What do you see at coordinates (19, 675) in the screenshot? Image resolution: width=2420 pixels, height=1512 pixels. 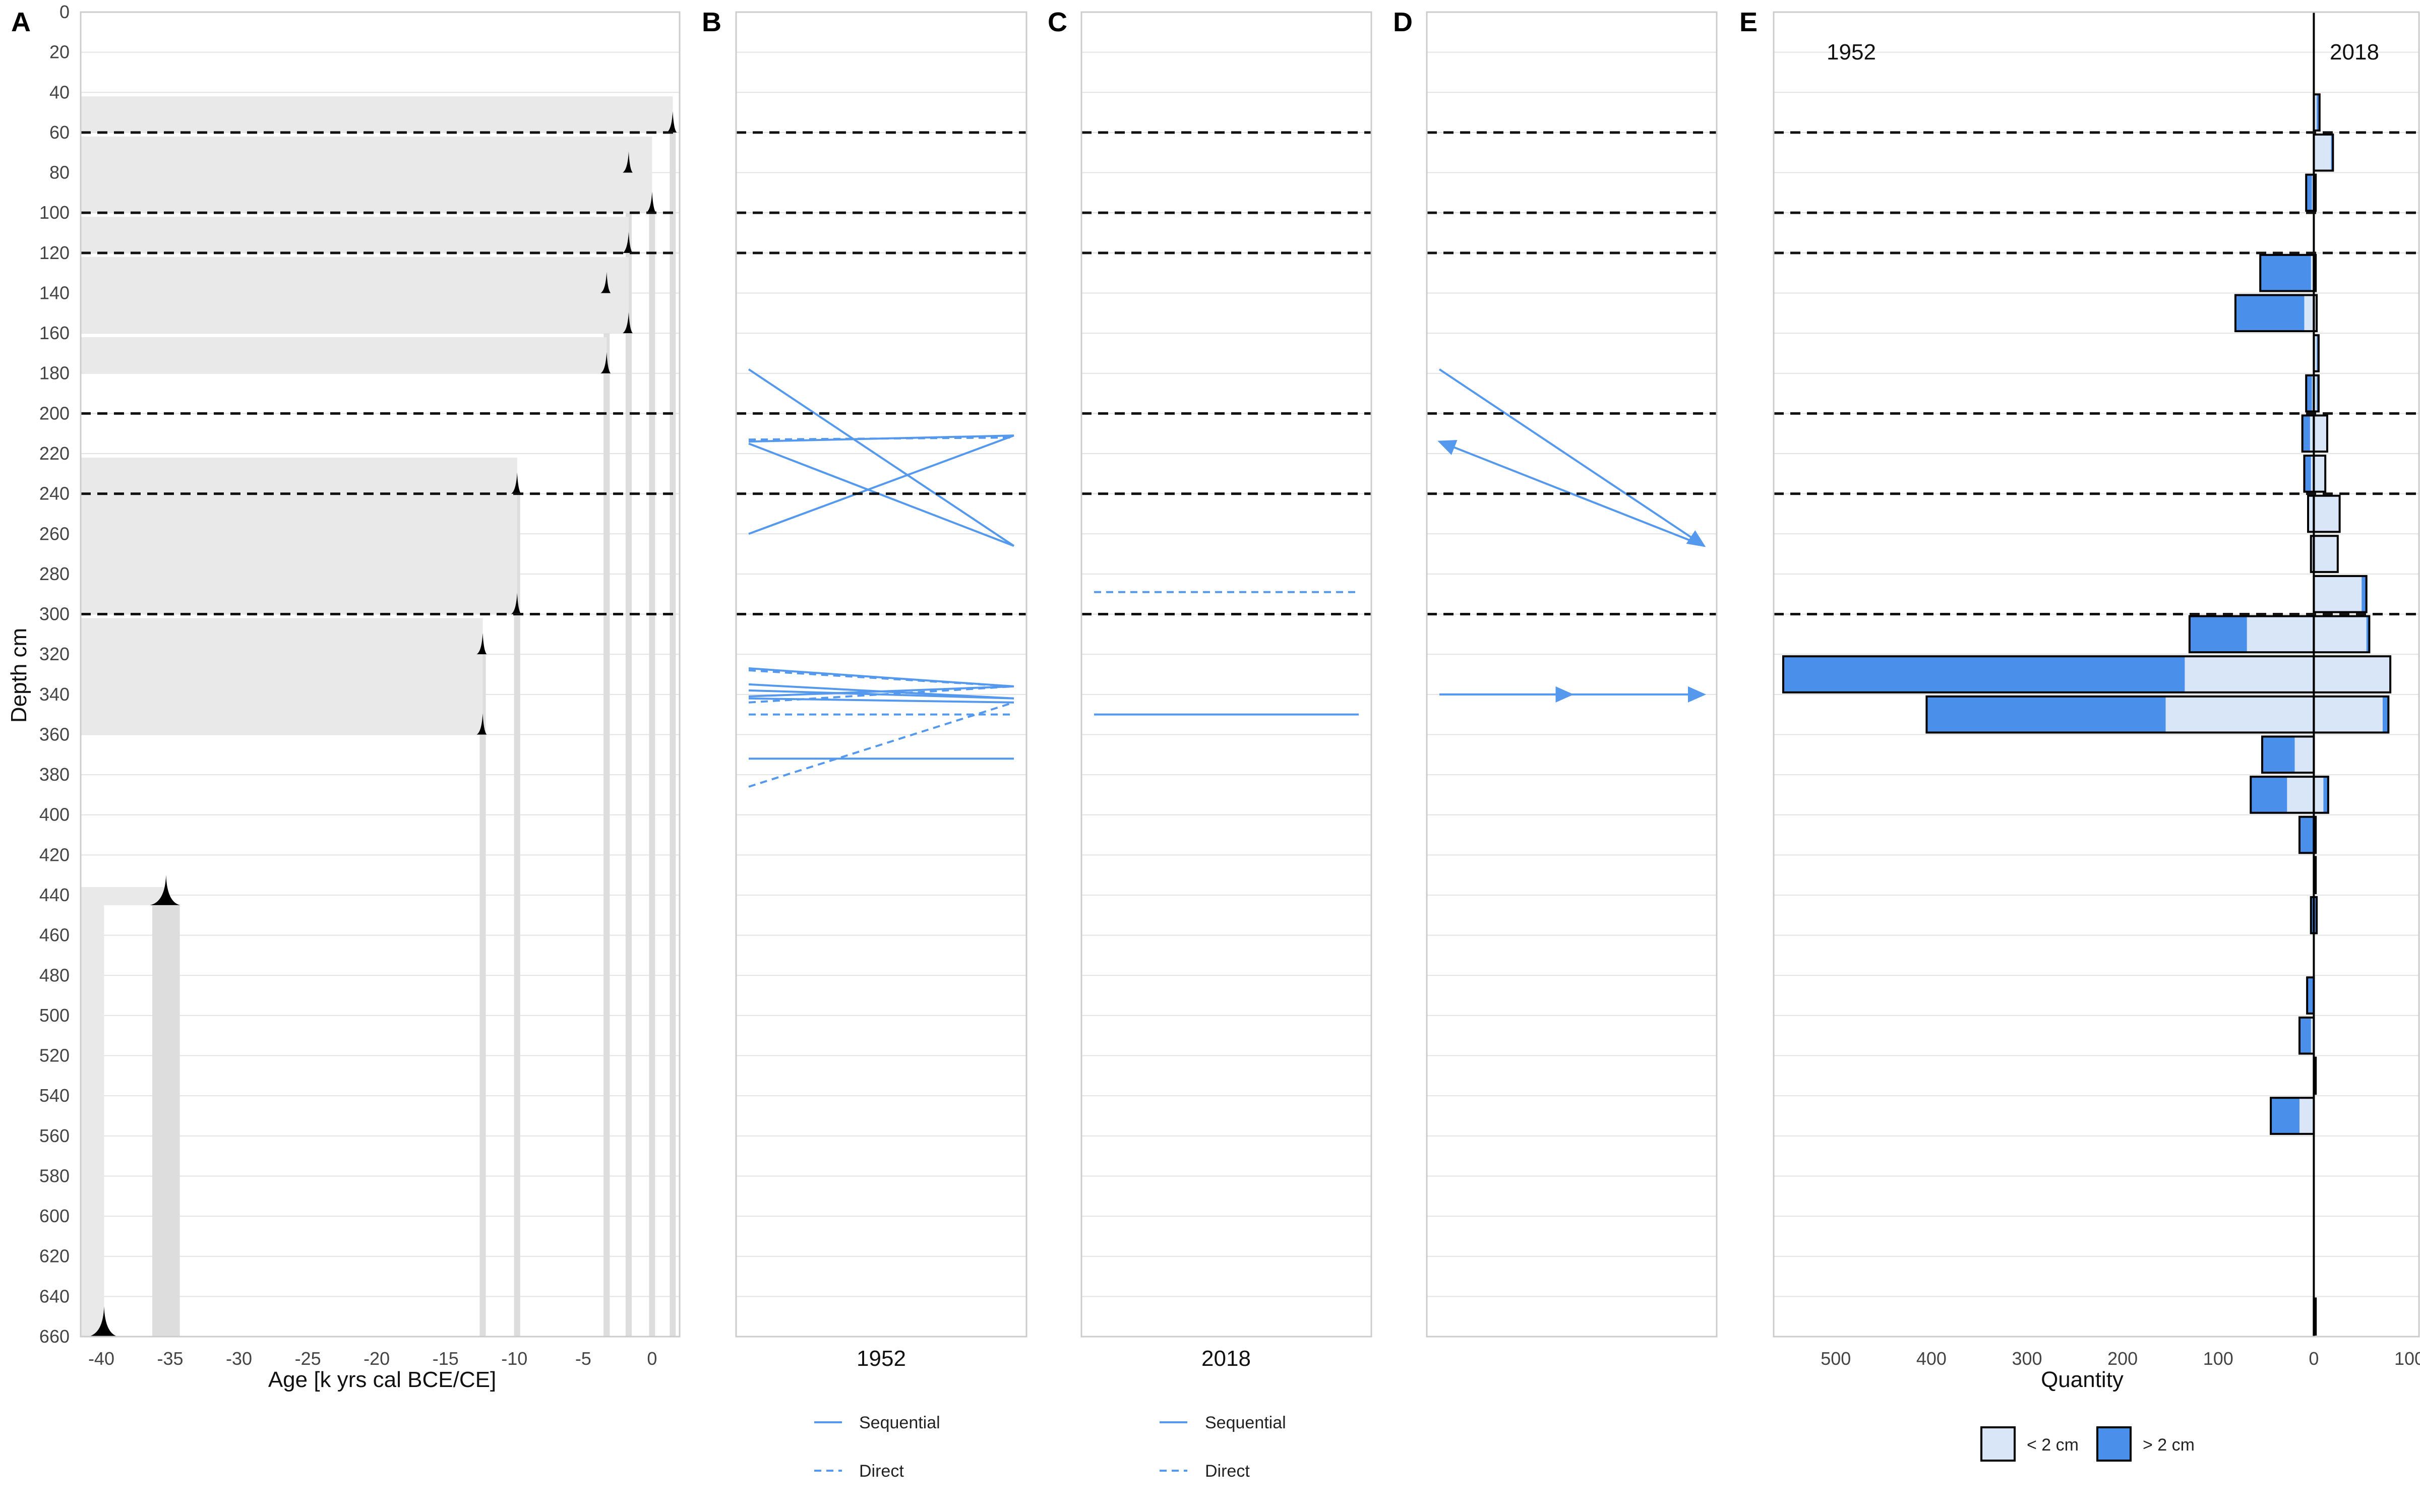 I see `y-axis-title: Depth cm` at bounding box center [19, 675].